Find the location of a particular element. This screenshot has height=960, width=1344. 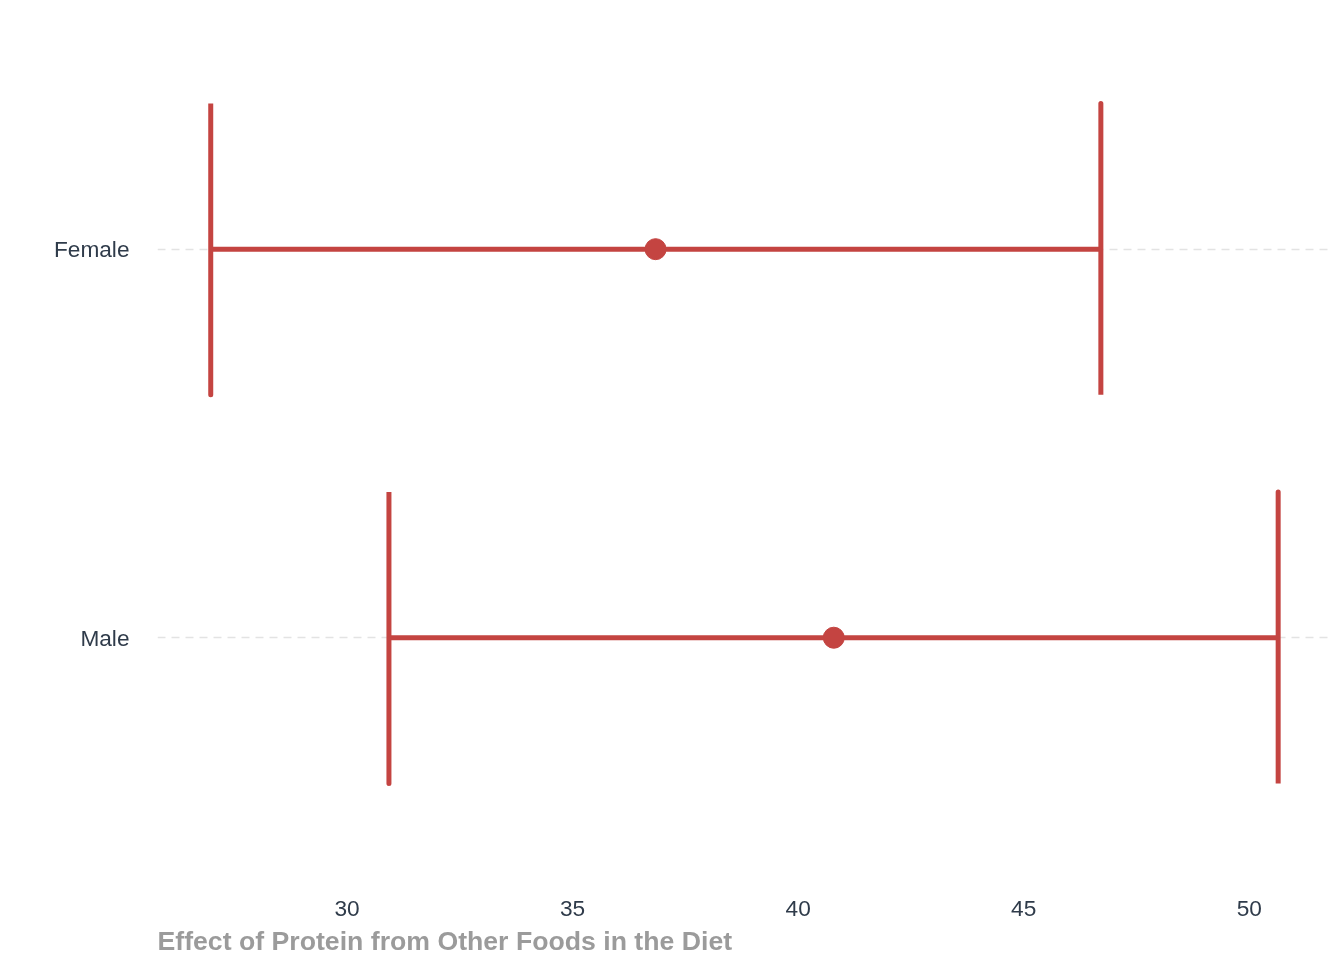

x-tick-label: 40 is located at coordinates (798, 907).